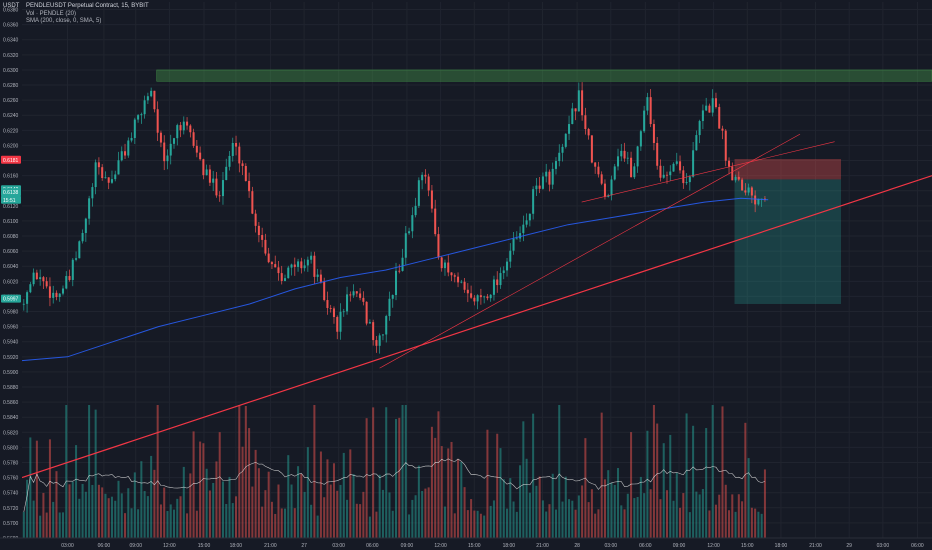 This screenshot has width=932, height=550. Describe the element at coordinates (11, 6) in the screenshot. I see `currency-label: USDT` at that location.